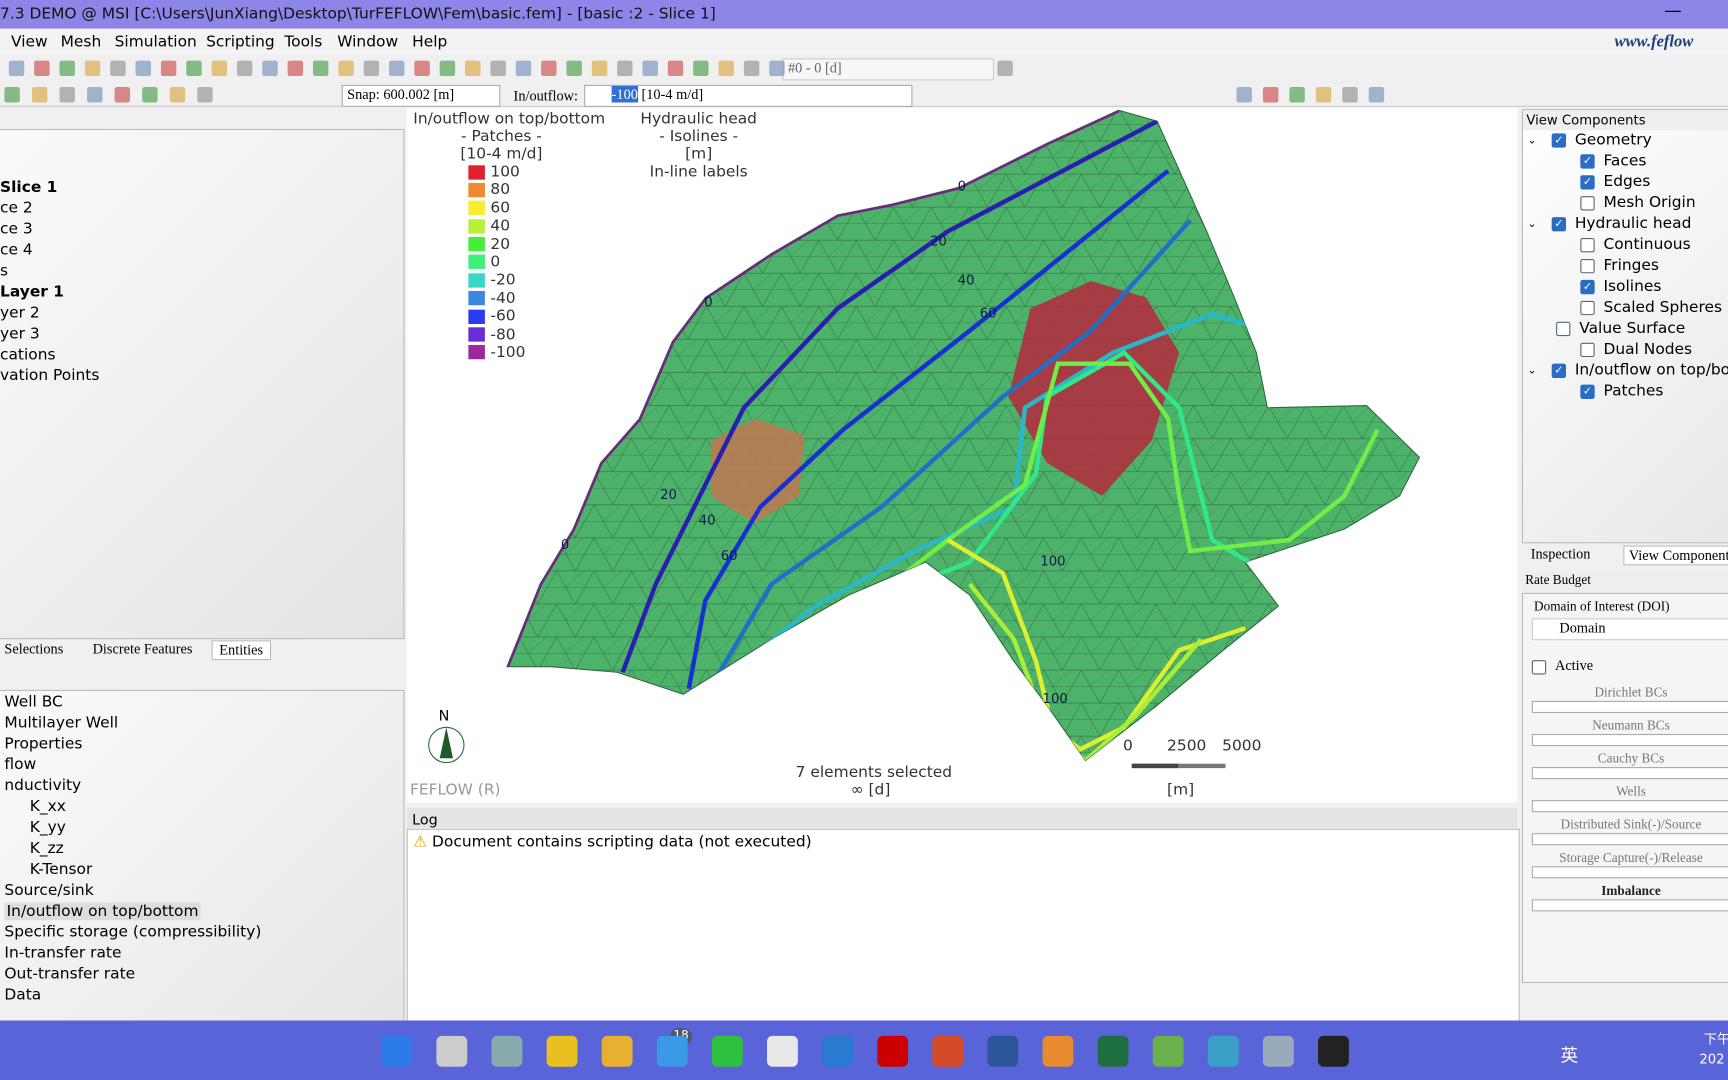 The height and width of the screenshot is (1080, 1728). What do you see at coordinates (748, 95) in the screenshot?
I see `inflow-box: -100 [10-4 m/d]` at bounding box center [748, 95].